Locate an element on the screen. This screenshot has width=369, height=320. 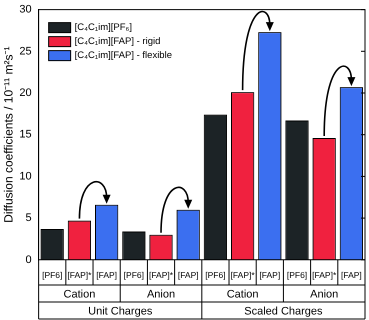
y-tick-label: 10 is located at coordinates (25, 176).